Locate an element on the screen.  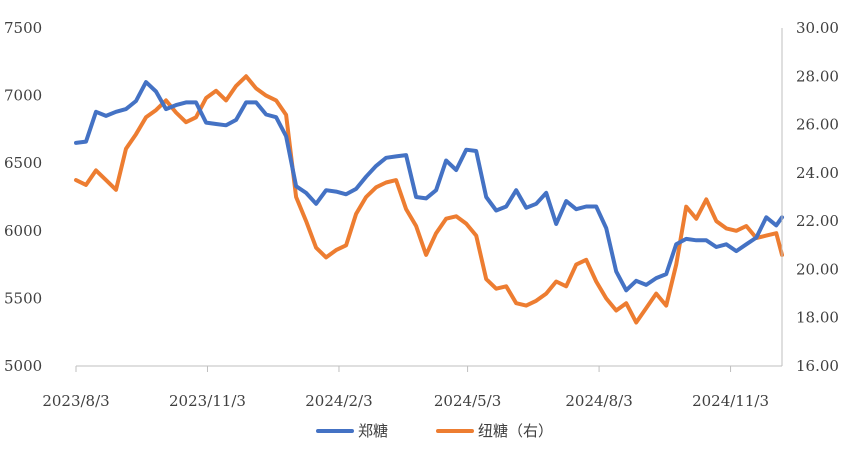
x-tick-label: 2023/8/3 is located at coordinates (75, 401).